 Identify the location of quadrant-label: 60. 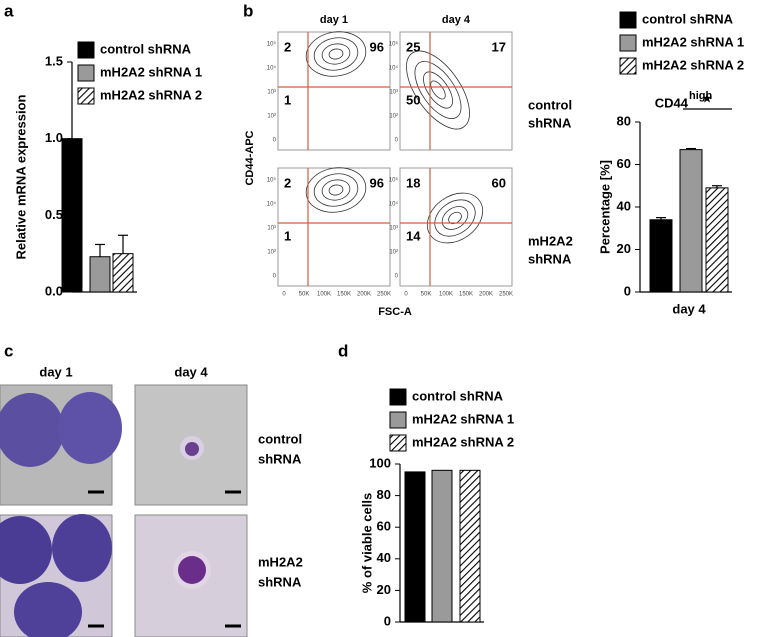
(499, 182).